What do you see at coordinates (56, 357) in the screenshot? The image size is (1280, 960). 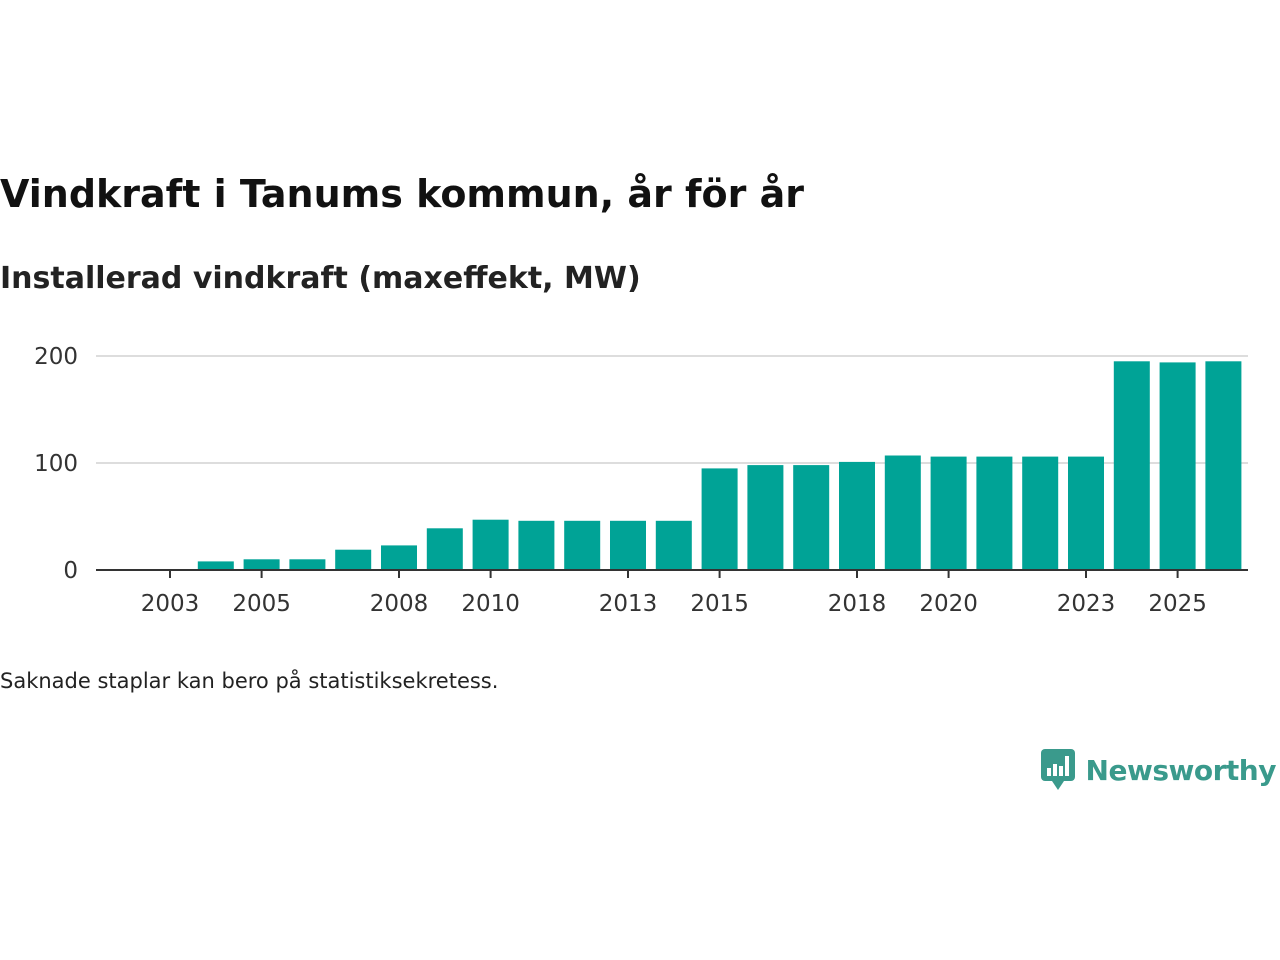 I see `y-tick-label-200: 200` at bounding box center [56, 357].